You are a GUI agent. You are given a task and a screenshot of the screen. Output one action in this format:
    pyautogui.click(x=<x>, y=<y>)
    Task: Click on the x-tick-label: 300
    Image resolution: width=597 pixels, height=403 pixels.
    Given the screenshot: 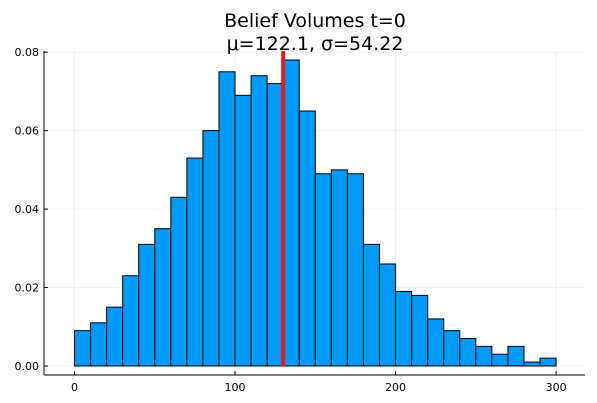 What is the action you would take?
    pyautogui.click(x=556, y=387)
    